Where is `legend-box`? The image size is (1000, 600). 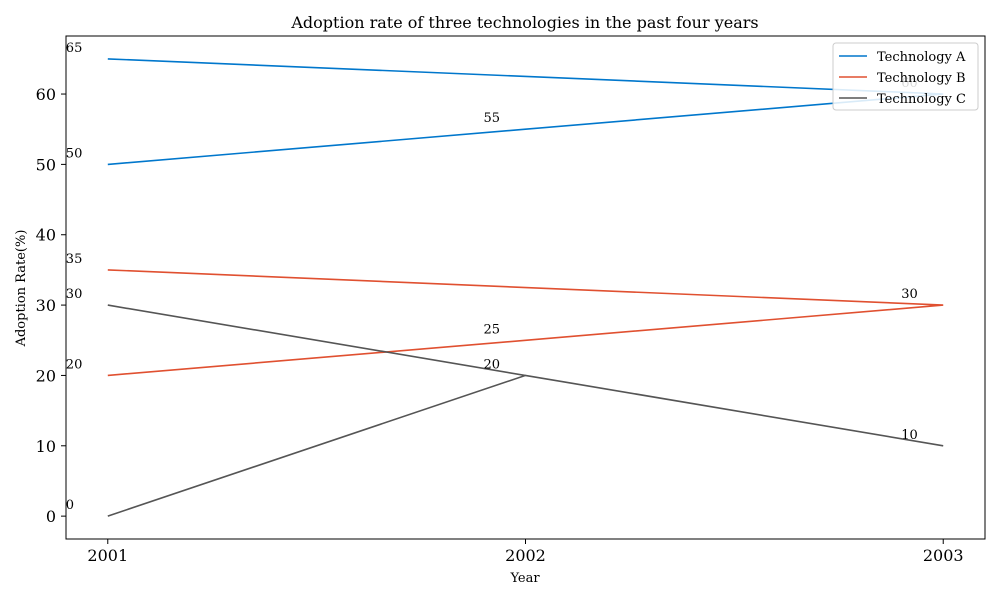 legend-box is located at coordinates (905, 76).